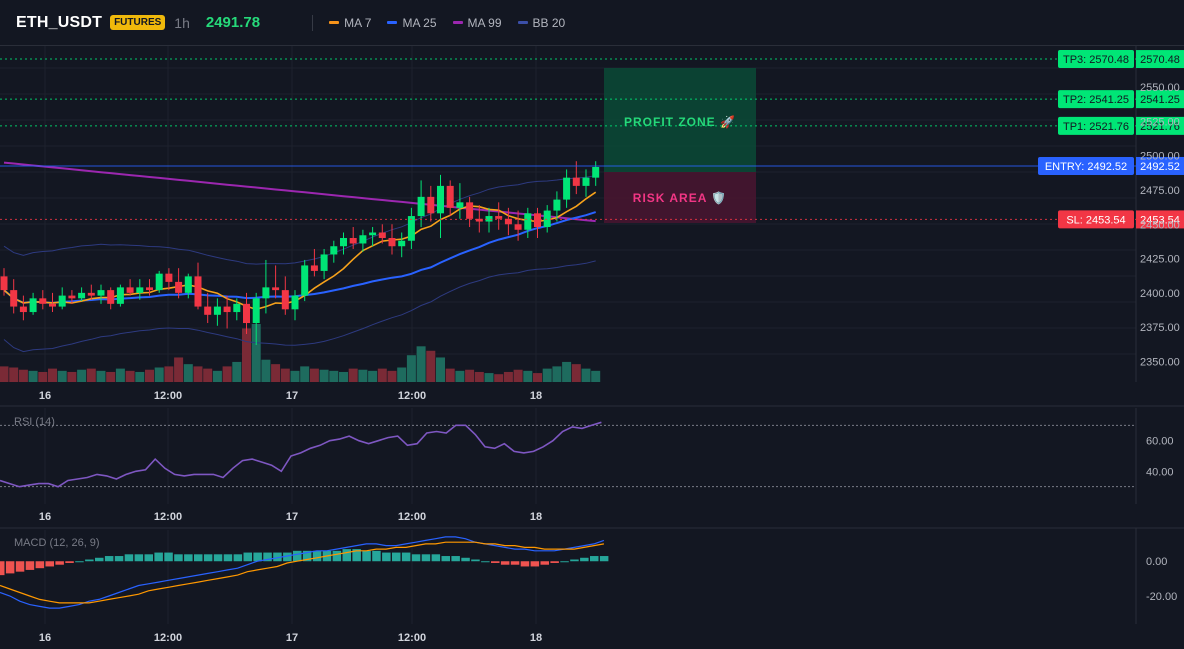 The height and width of the screenshot is (649, 1184). Describe the element at coordinates (477, 23) in the screenshot. I see `legend-ma99: MA 99` at that location.